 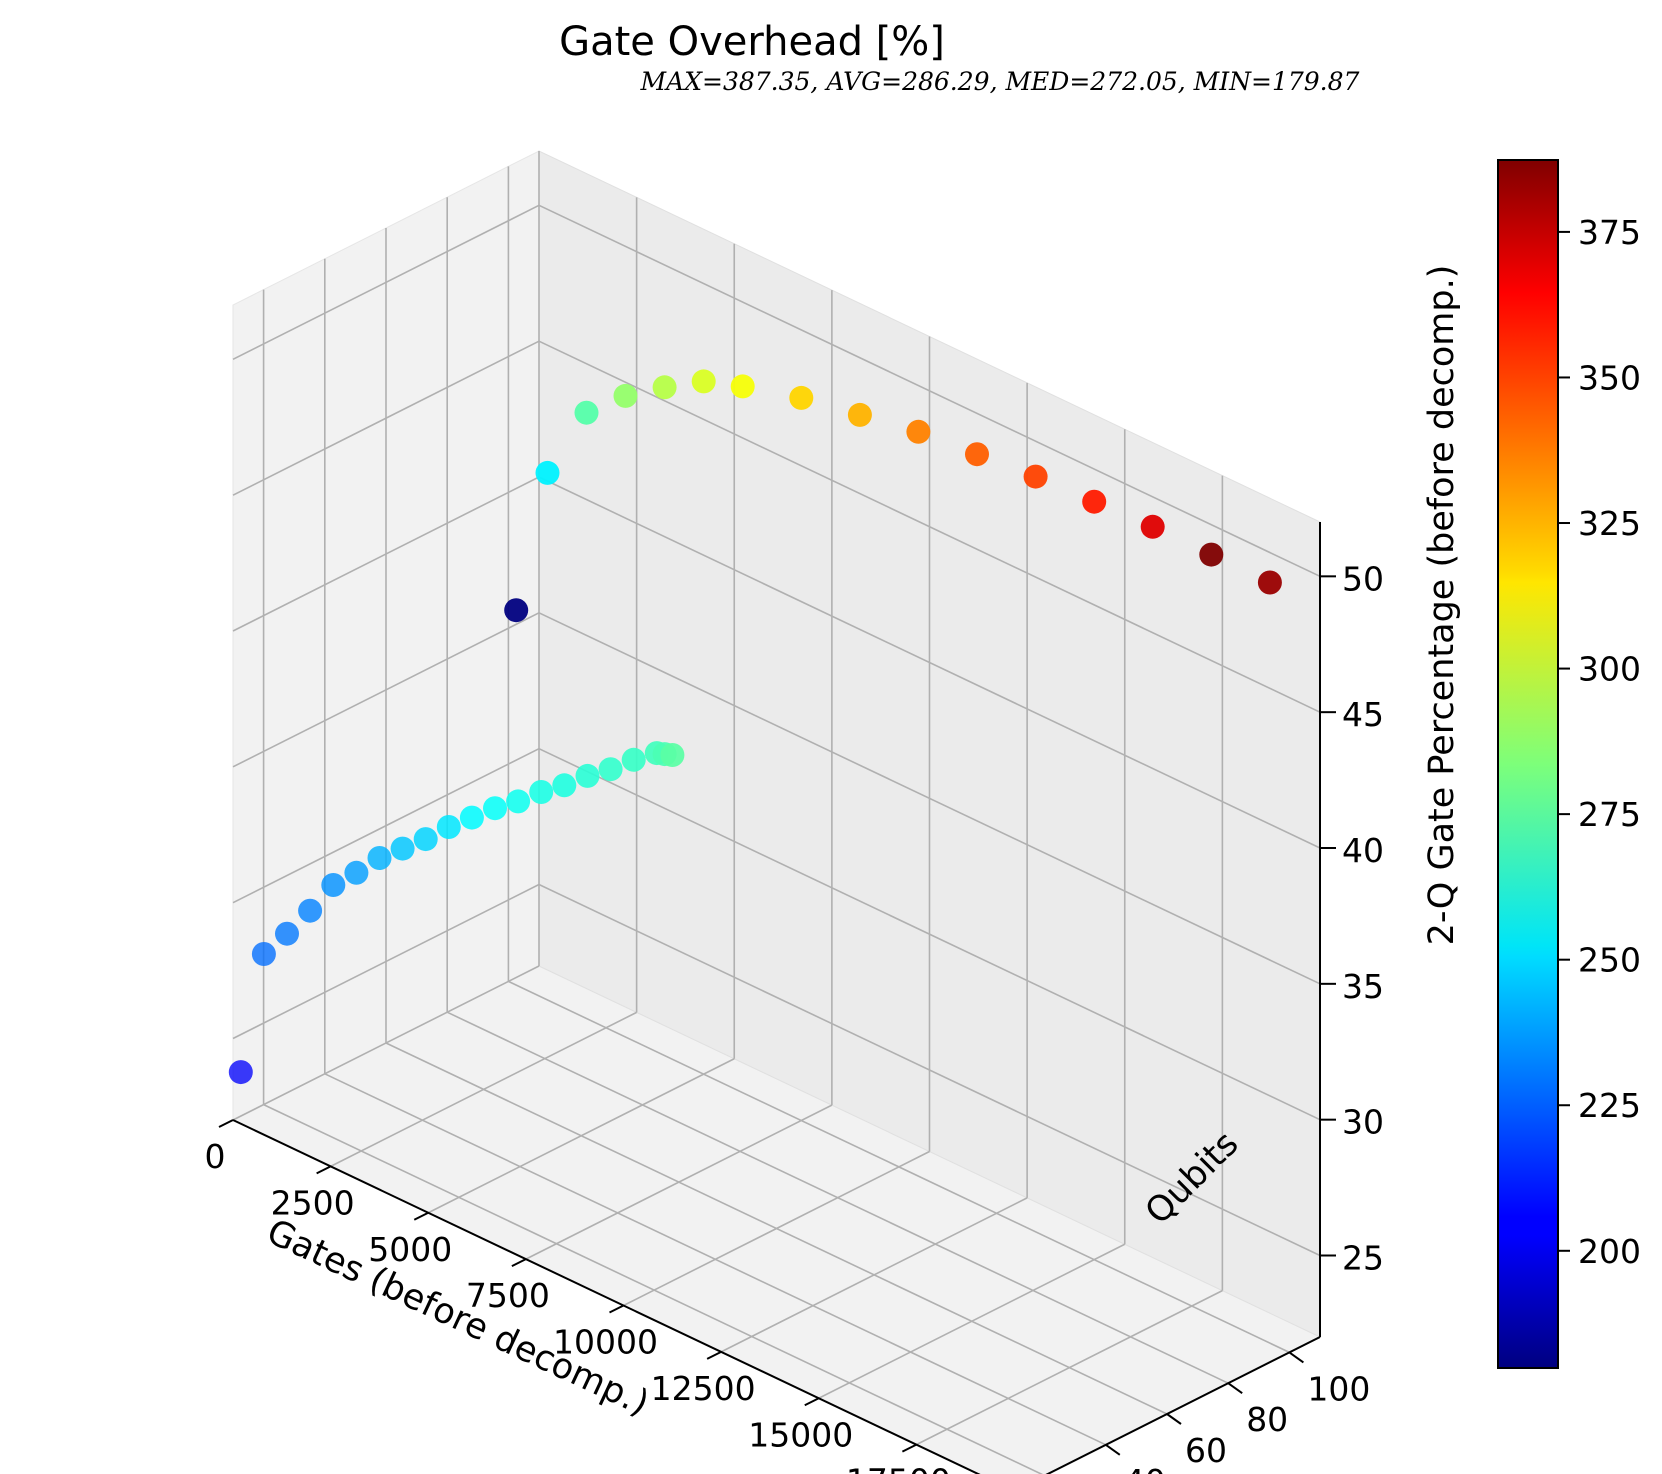 I want to click on x-tick-label: 7500, so click(x=508, y=1295).